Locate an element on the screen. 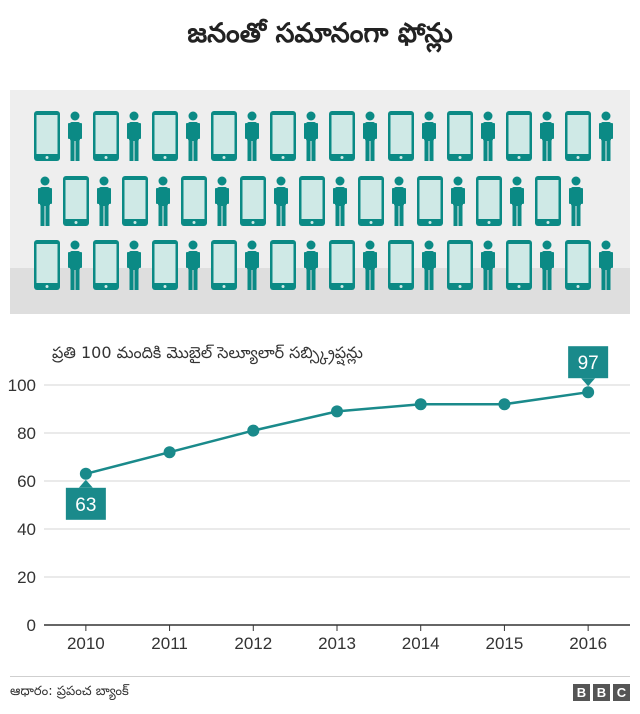 This screenshot has width=640, height=714. x-tick-label: 2012 is located at coordinates (253, 643).